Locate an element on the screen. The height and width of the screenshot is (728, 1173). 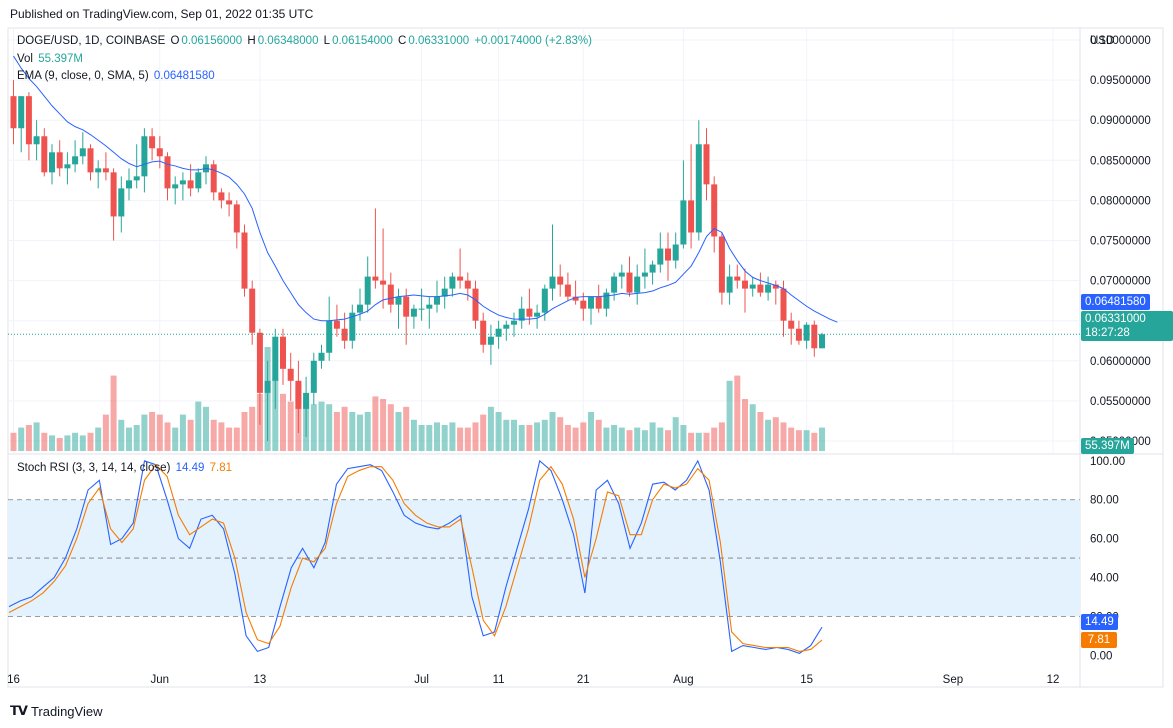
close-value: 0.06331000 is located at coordinates (439, 41).